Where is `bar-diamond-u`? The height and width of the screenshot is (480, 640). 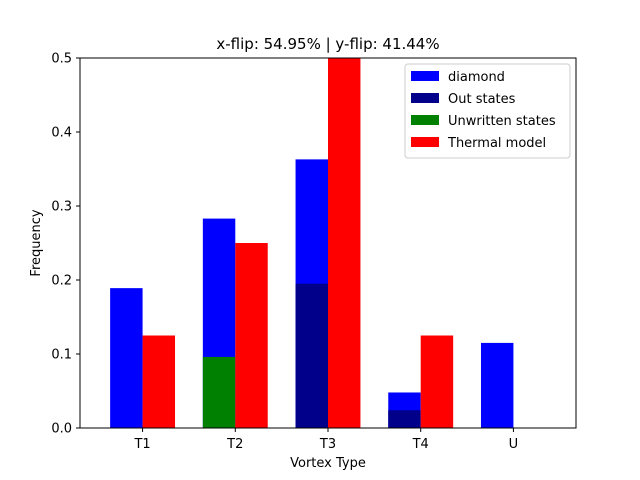 bar-diamond-u is located at coordinates (497, 385).